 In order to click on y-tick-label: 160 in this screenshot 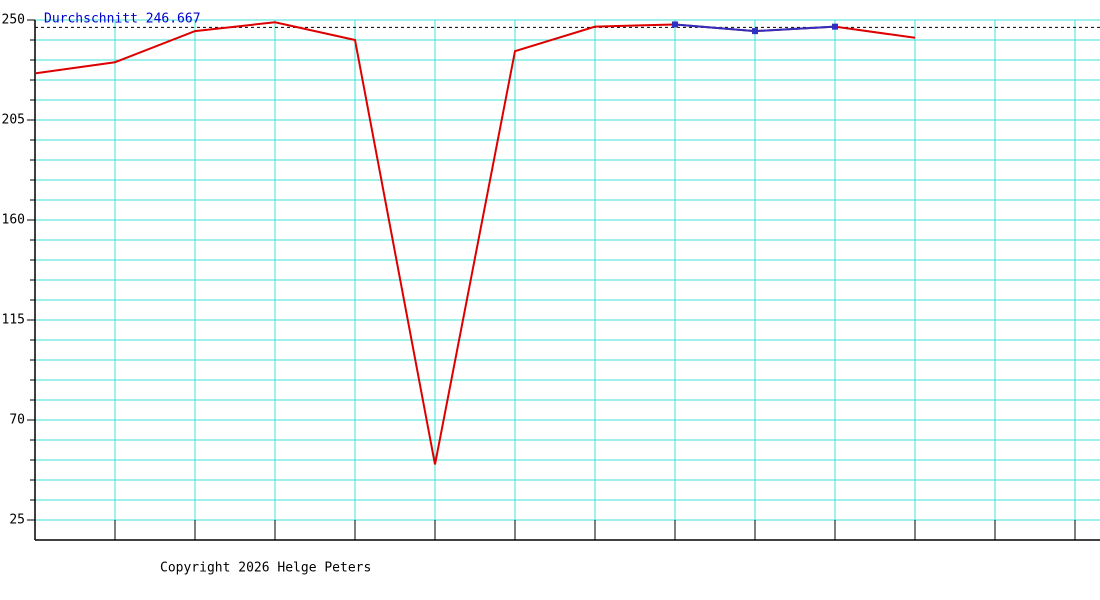, I will do `click(13, 220)`.